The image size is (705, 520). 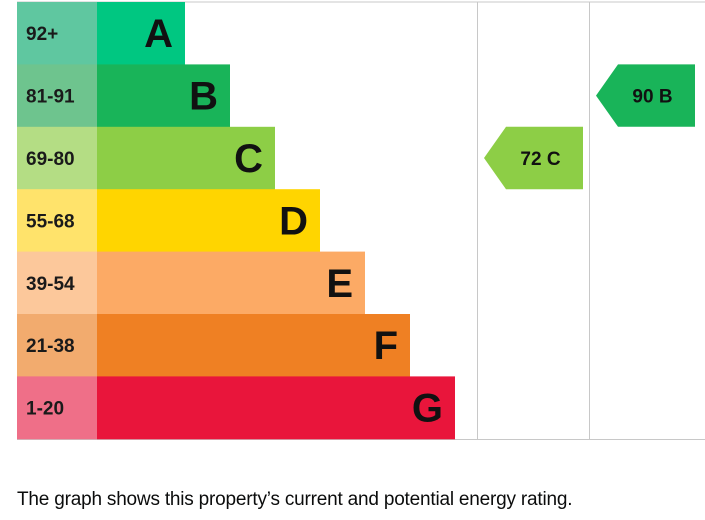 I want to click on range-cell-B, so click(x=57, y=96).